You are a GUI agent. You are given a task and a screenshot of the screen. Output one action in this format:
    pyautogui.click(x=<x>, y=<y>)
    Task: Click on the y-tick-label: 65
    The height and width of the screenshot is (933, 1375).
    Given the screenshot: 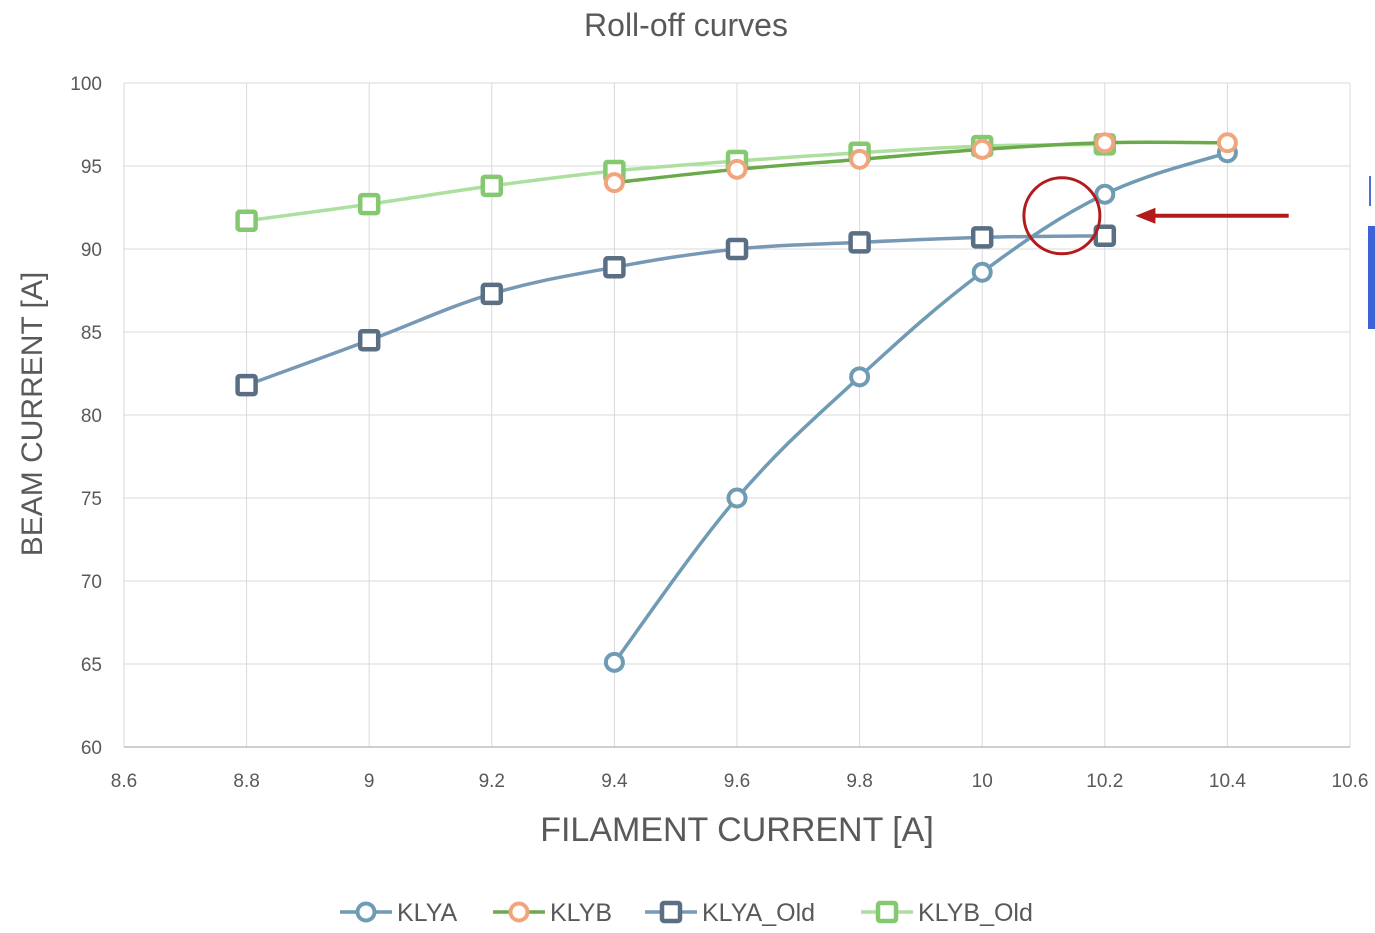 What is the action you would take?
    pyautogui.click(x=91, y=665)
    